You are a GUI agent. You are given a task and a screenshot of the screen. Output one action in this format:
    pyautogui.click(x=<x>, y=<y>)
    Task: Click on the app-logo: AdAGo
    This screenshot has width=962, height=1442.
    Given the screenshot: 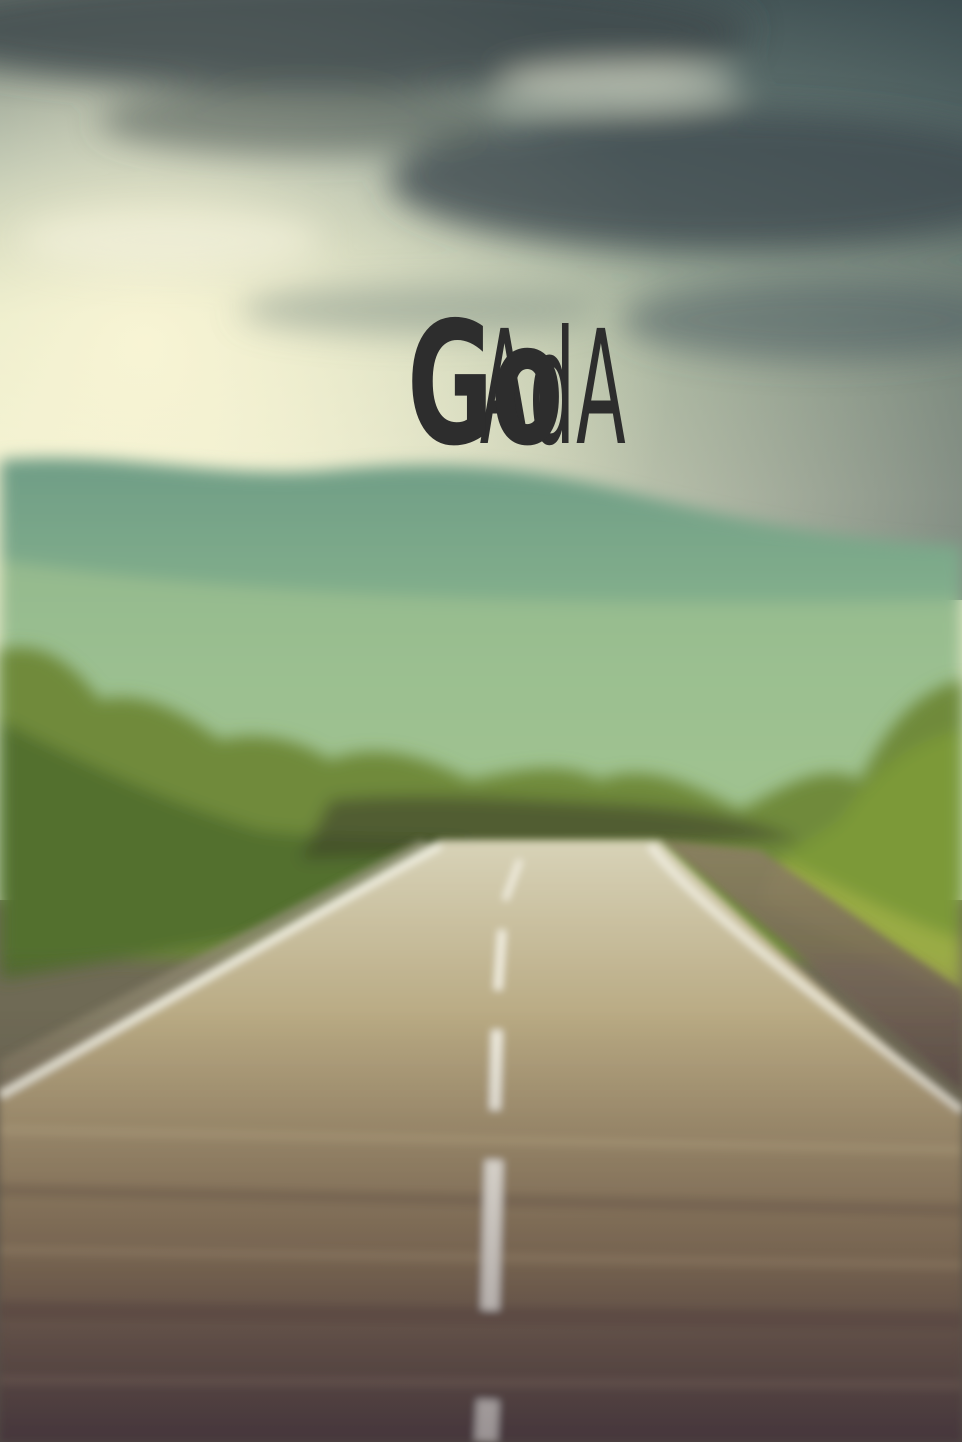 What is the action you would take?
    pyautogui.click(x=481, y=385)
    